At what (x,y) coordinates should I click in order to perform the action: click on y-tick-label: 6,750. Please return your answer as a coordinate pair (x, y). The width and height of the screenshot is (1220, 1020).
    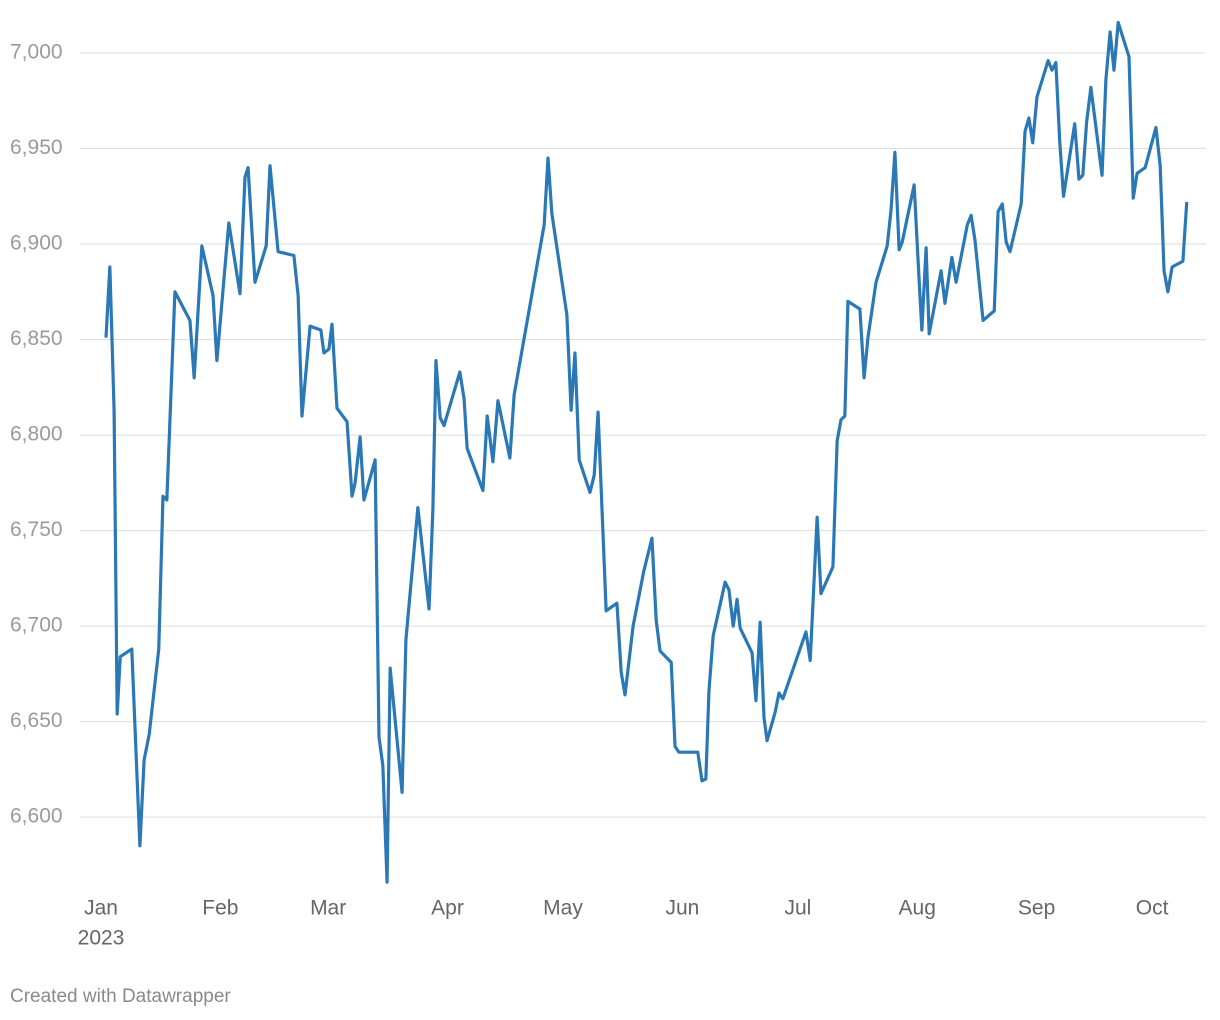
    Looking at the image, I should click on (36, 529).